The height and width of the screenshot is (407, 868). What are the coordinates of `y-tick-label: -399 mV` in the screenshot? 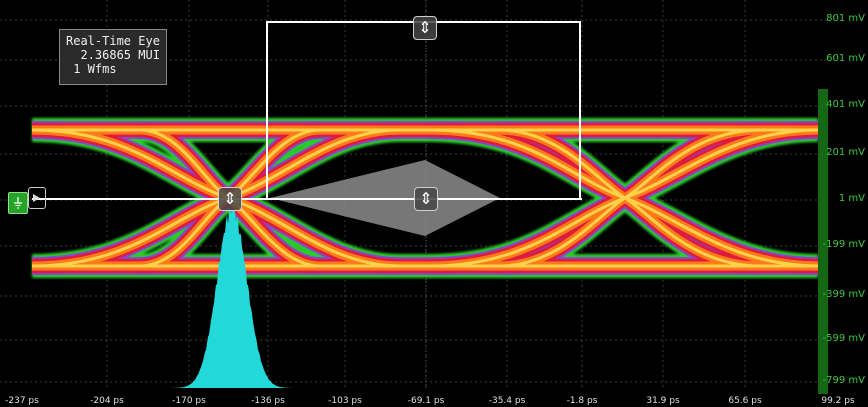 It's located at (843, 294).